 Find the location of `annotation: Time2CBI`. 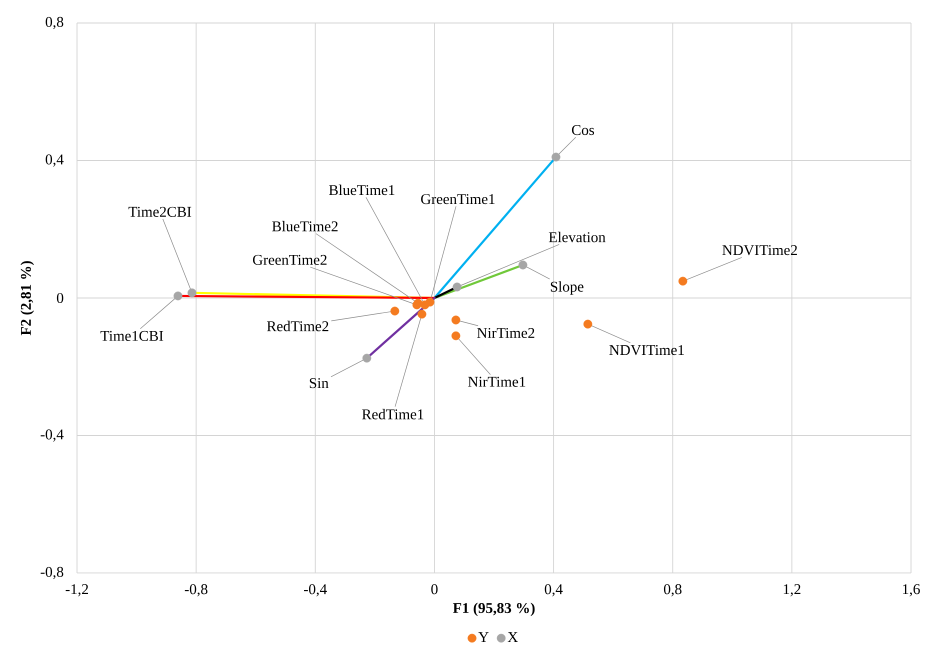

annotation: Time2CBI is located at coordinates (160, 211).